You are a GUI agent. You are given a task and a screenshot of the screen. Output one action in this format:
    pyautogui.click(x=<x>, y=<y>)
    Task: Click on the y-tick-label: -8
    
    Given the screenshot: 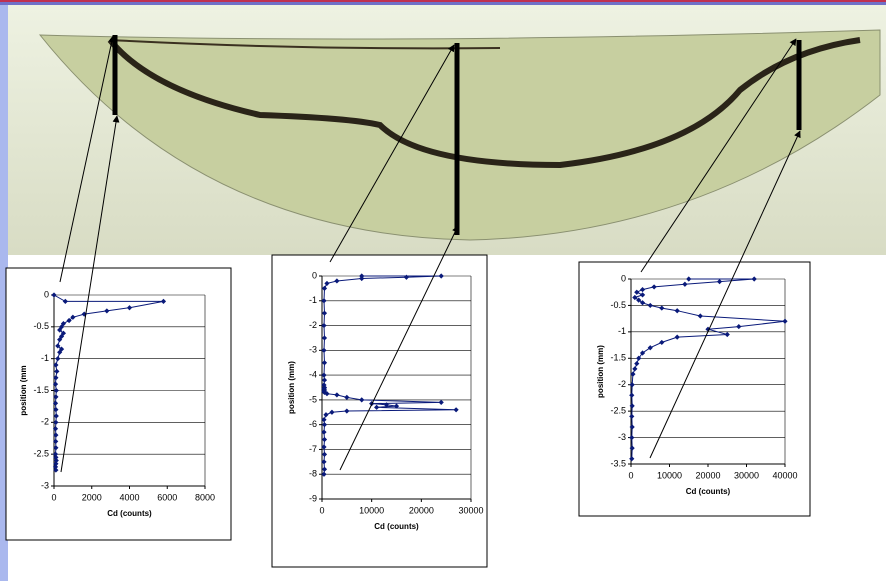 What is the action you would take?
    pyautogui.click(x=313, y=474)
    